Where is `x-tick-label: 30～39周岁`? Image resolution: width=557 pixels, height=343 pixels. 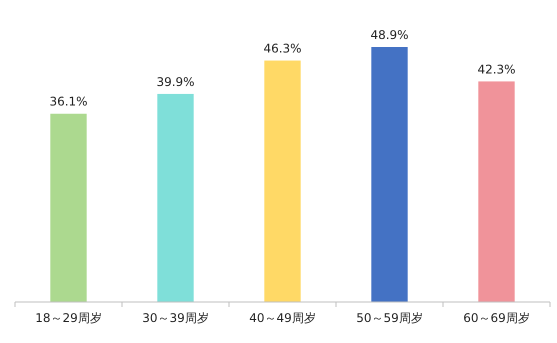 x-tick-label: 30～39周岁 is located at coordinates (175, 318).